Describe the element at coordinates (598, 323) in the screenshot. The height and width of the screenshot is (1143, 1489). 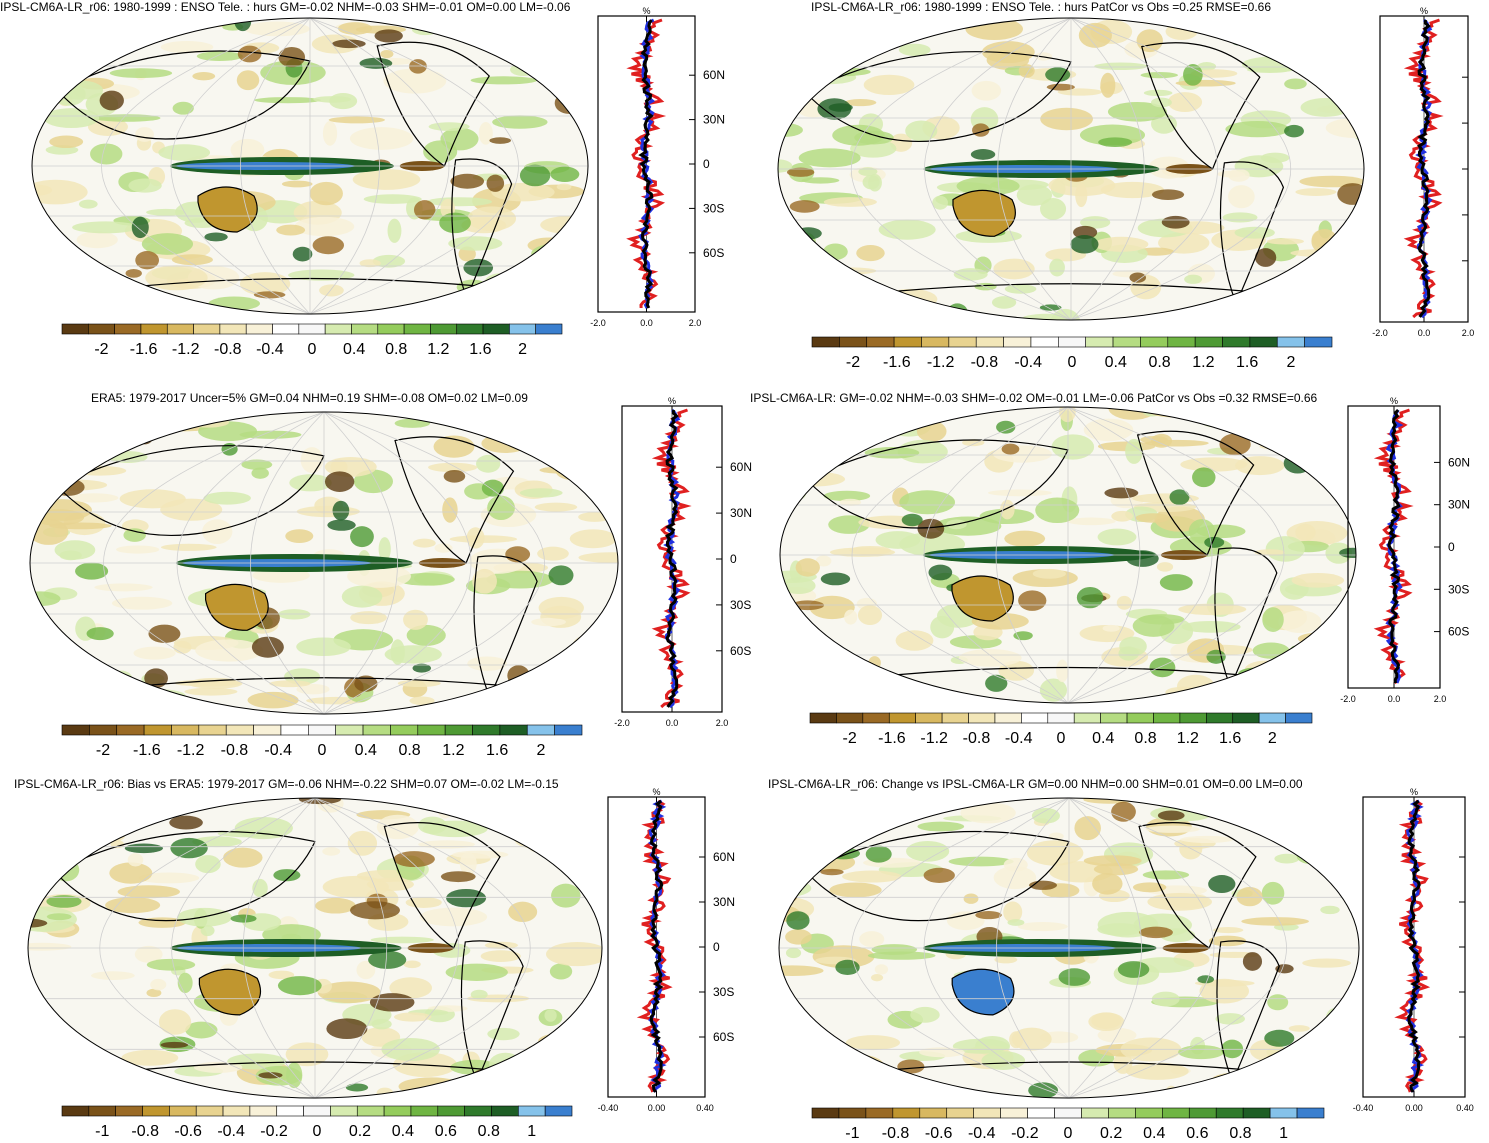
I see `x-tick-label: -2.0` at that location.